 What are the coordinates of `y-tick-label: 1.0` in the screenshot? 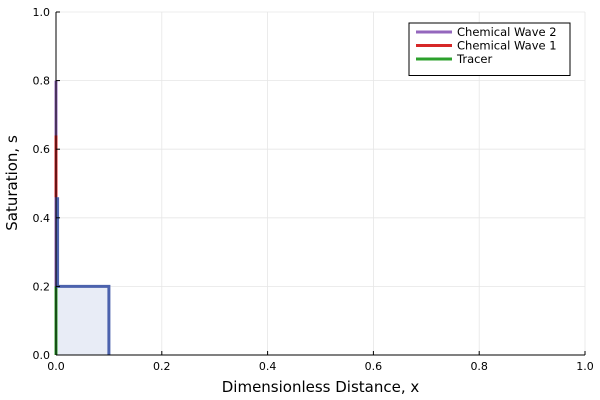 It's located at (42, 12).